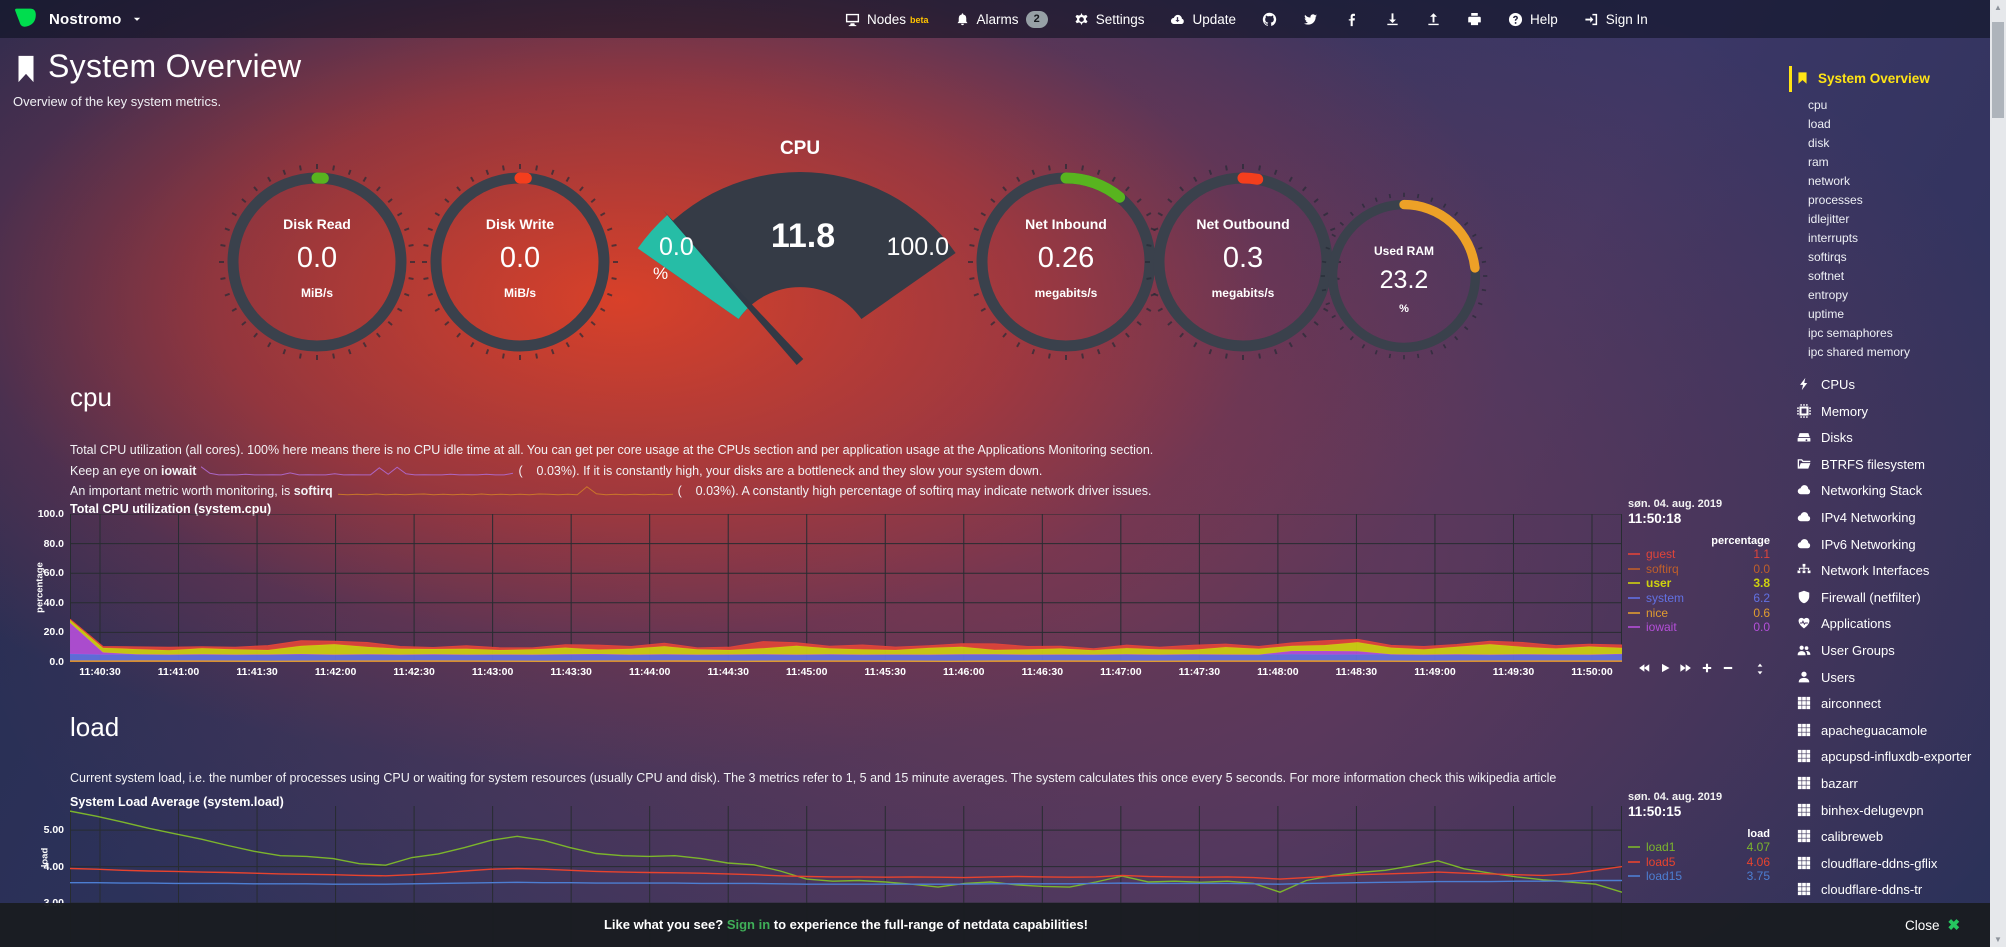  Describe the element at coordinates (1818, 105) in the screenshot. I see `sidebar-sub-item-cpu: cpu` at that location.